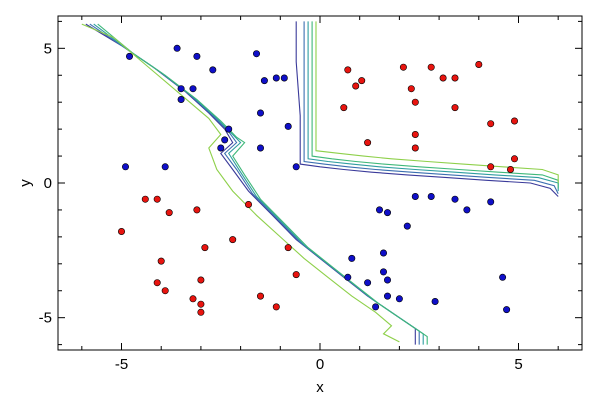  I want to click on x-tick-label: 0, so click(320, 364).